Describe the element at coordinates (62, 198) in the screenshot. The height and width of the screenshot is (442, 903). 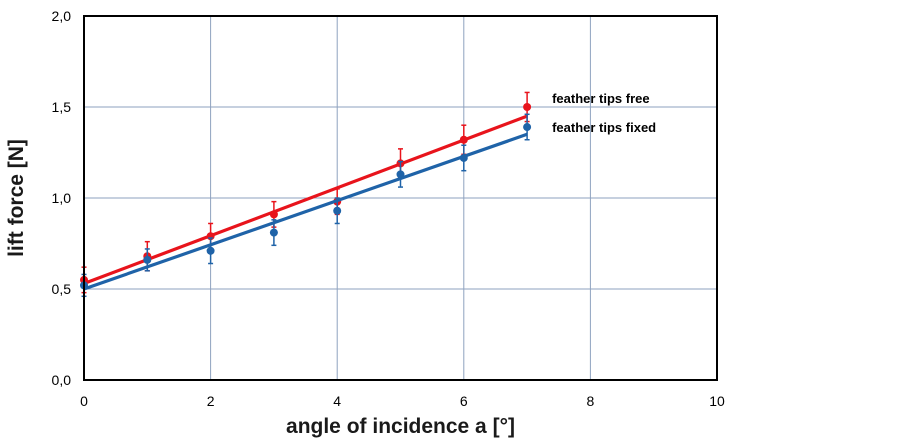
I see `y-tick-label: 1,0` at that location.